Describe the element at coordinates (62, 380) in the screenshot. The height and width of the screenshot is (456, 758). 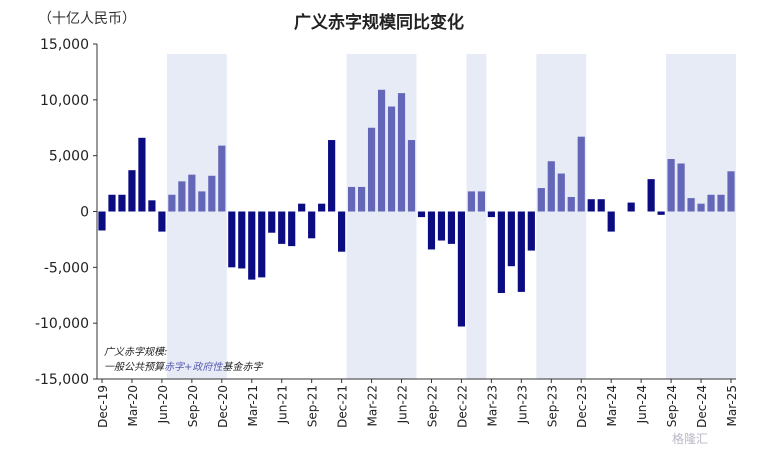
I see `y-tick-label: -15,000` at that location.